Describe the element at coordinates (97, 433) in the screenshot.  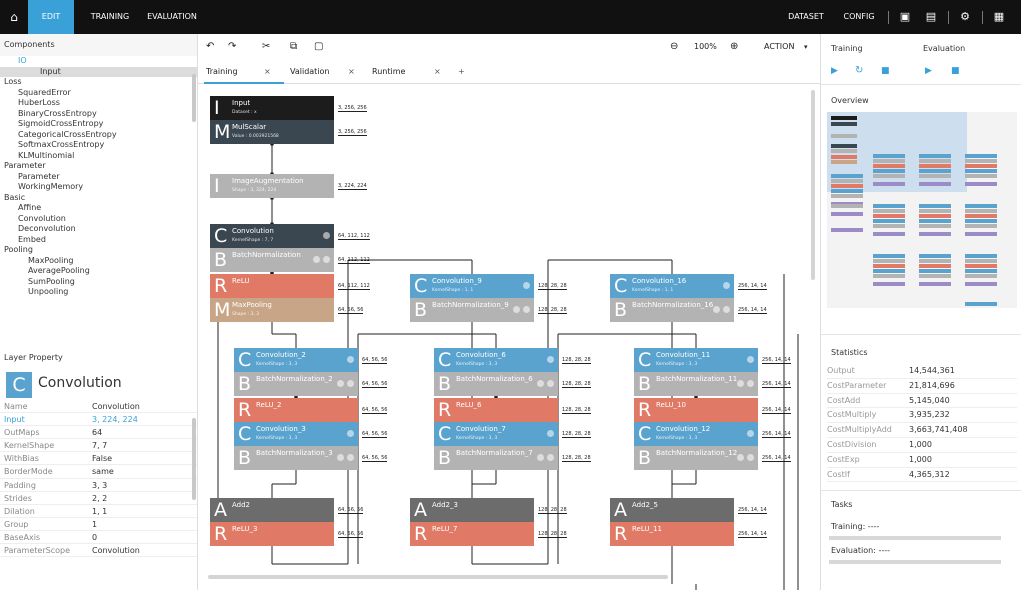
I see `property-value: 64` at that location.